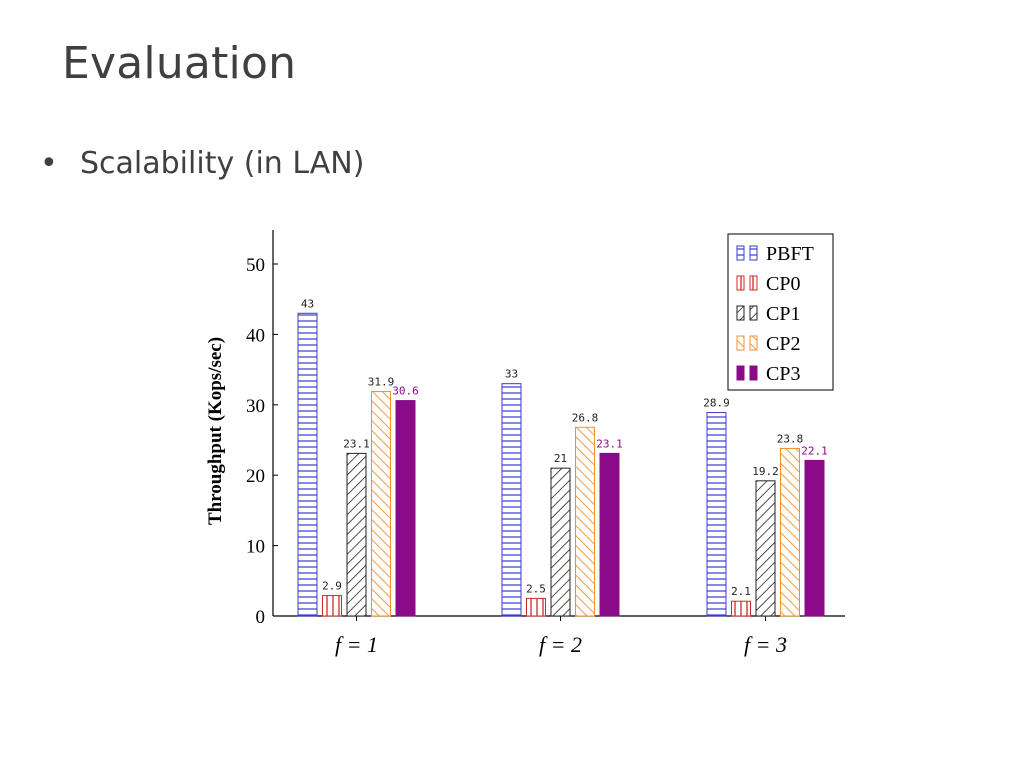  What do you see at coordinates (255, 547) in the screenshot?
I see `y-tick-label: 10` at bounding box center [255, 547].